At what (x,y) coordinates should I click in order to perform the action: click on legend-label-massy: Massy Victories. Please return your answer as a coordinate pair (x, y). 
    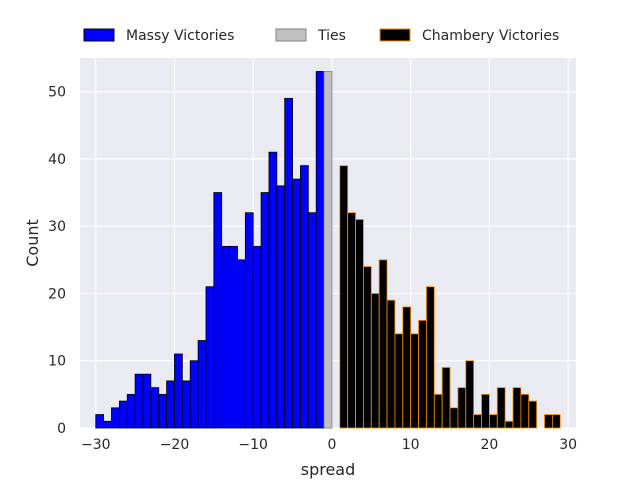
    Looking at the image, I should click on (180, 36).